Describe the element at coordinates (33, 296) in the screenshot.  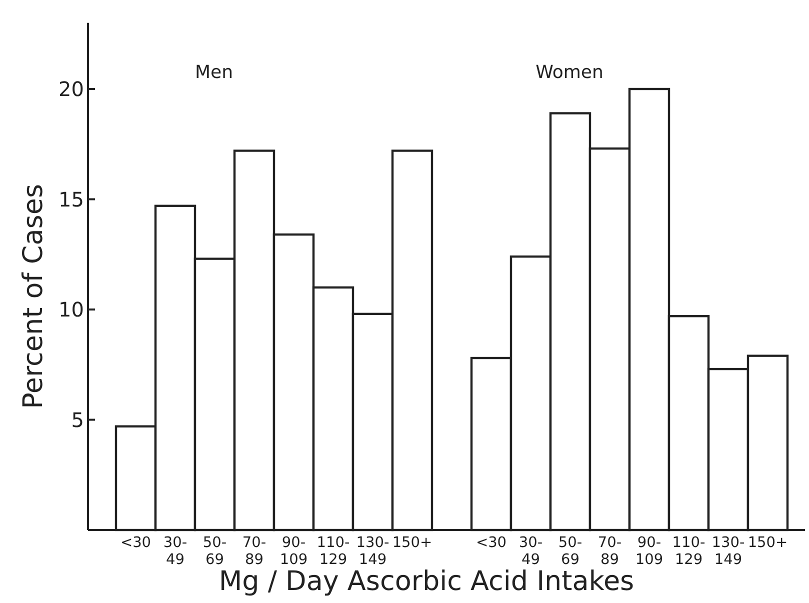
I see `y-axis-title: Percent of Cases` at that location.